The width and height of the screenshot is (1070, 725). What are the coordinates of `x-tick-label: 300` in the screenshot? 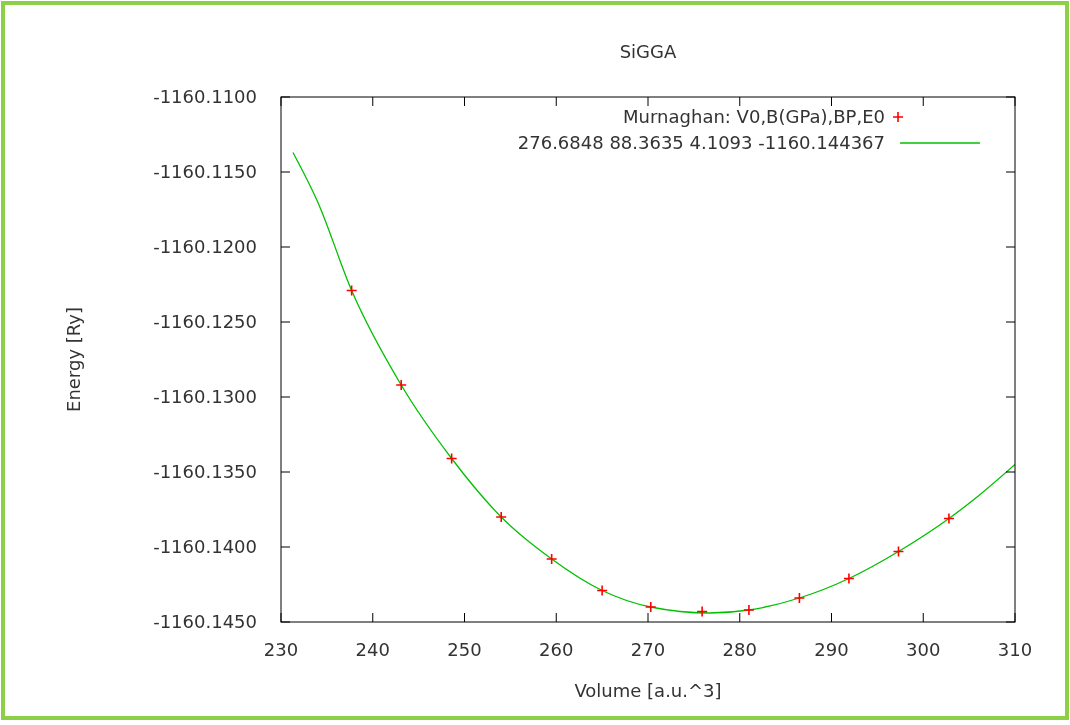 It's located at (923, 649).